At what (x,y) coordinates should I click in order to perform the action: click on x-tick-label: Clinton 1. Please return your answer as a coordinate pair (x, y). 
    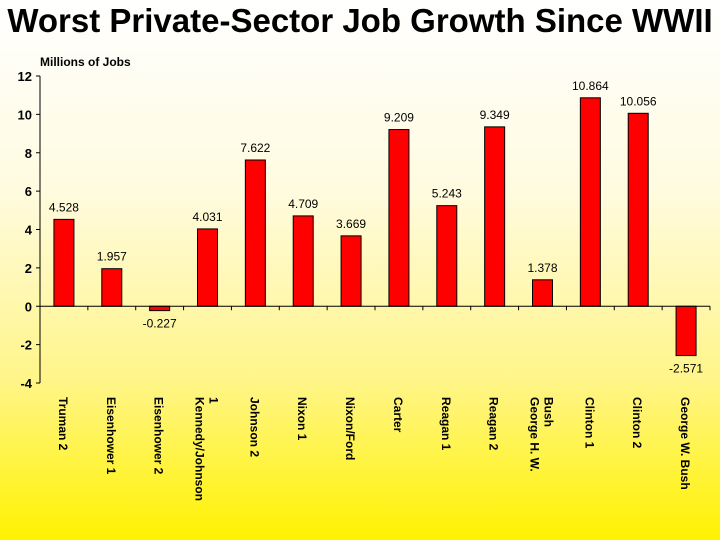
    Looking at the image, I should click on (589, 423).